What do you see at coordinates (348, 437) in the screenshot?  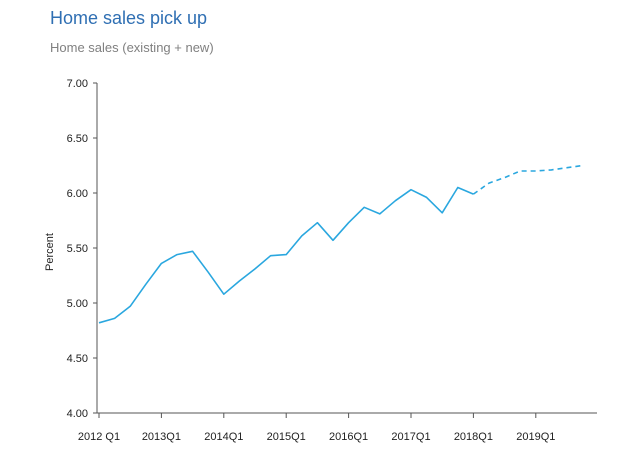 I see `x-tick-label: 2016Q1` at bounding box center [348, 437].